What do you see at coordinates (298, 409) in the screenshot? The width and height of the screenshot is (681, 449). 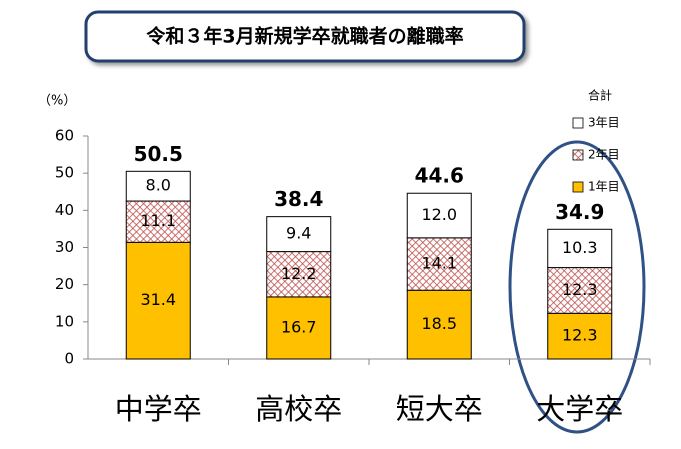 I see `x-tick-label: 高校卒` at bounding box center [298, 409].